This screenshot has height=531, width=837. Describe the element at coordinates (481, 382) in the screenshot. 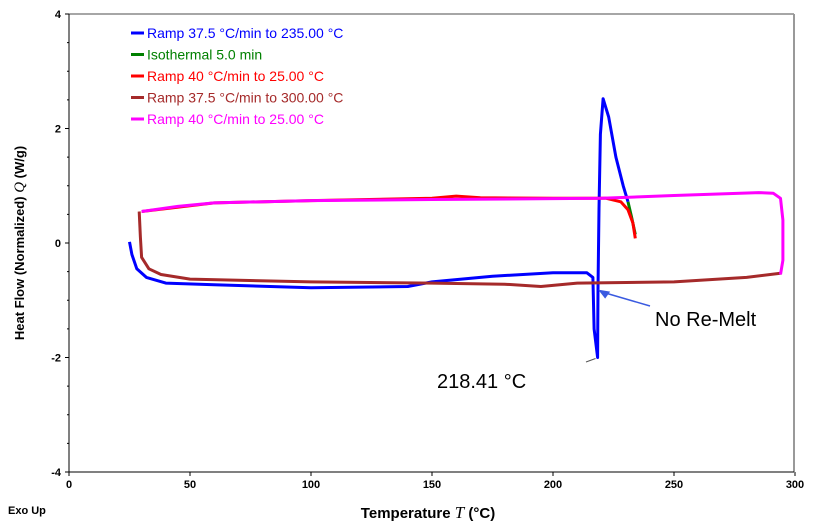

I see `annotation-peak-temp: 218.41 °C` at that location.